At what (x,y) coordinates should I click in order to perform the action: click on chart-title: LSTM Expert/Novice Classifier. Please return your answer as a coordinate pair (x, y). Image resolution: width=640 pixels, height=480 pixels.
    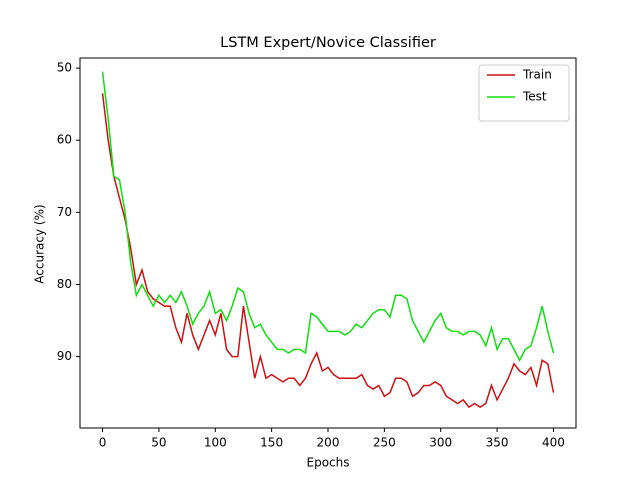
    Looking at the image, I should click on (328, 43).